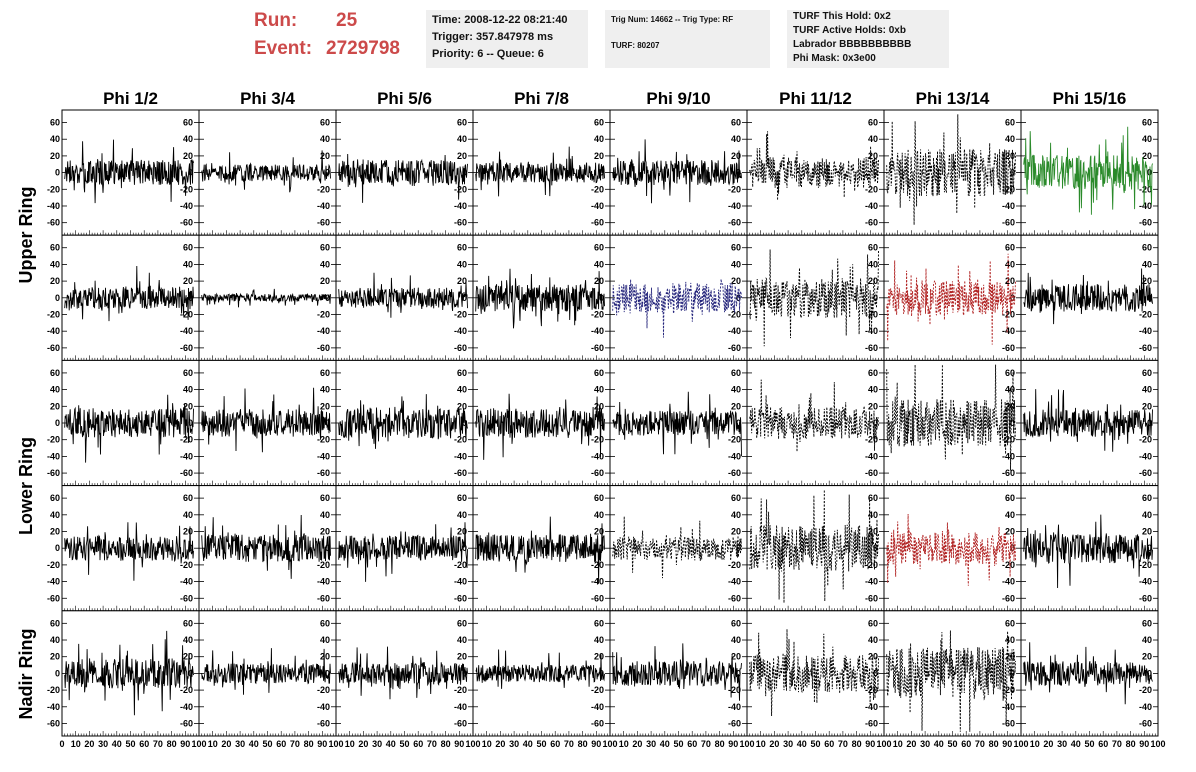  Describe the element at coordinates (953, 98) in the screenshot. I see `column-title: Phi 13/14` at that location.